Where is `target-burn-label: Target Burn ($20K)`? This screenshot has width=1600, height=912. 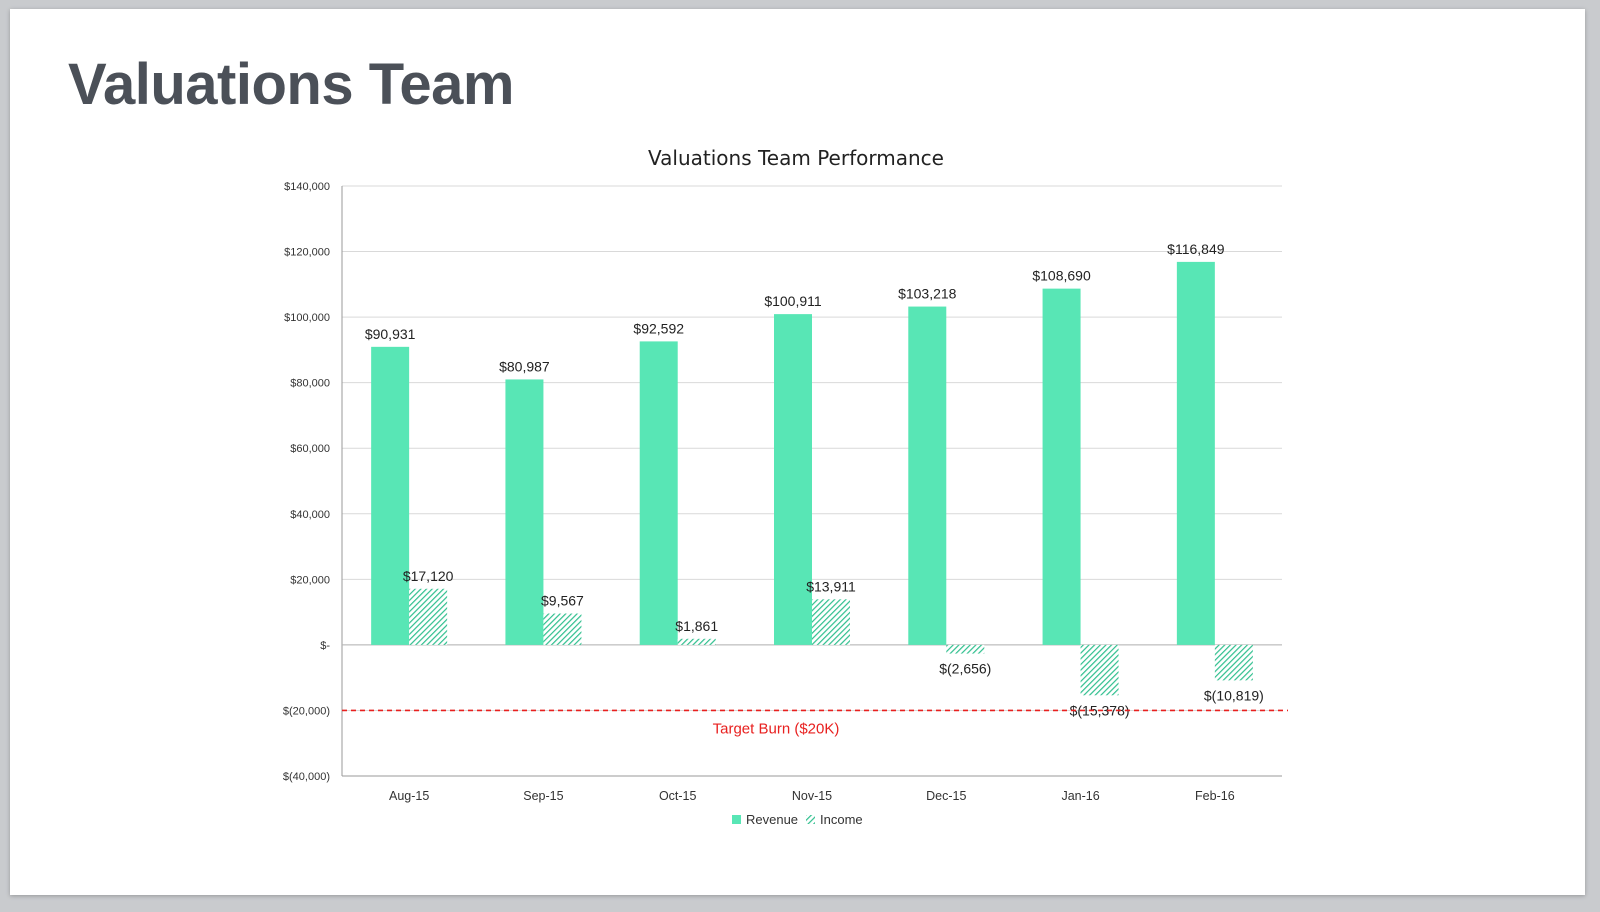
target-burn-label: Target Burn ($20K) is located at coordinates (776, 728).